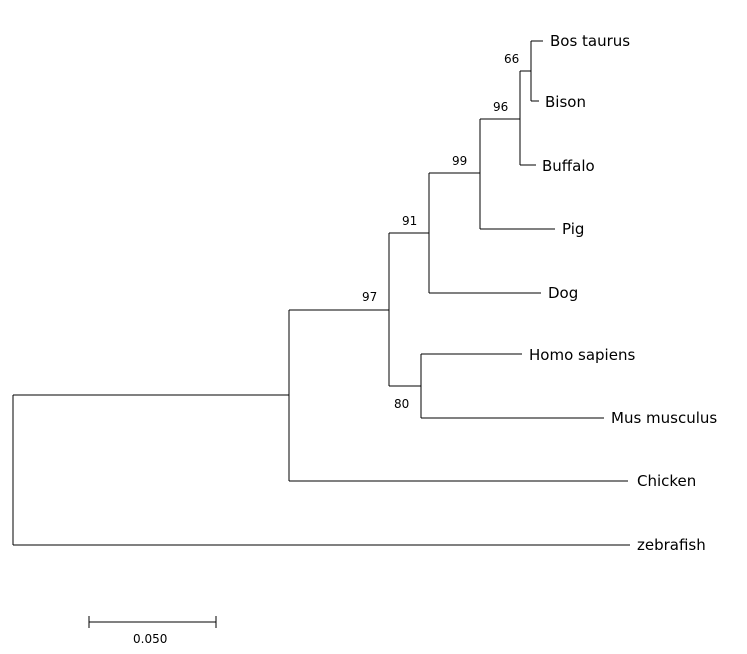  I want to click on bootstrap-human-mouse: 80, so click(401, 404).